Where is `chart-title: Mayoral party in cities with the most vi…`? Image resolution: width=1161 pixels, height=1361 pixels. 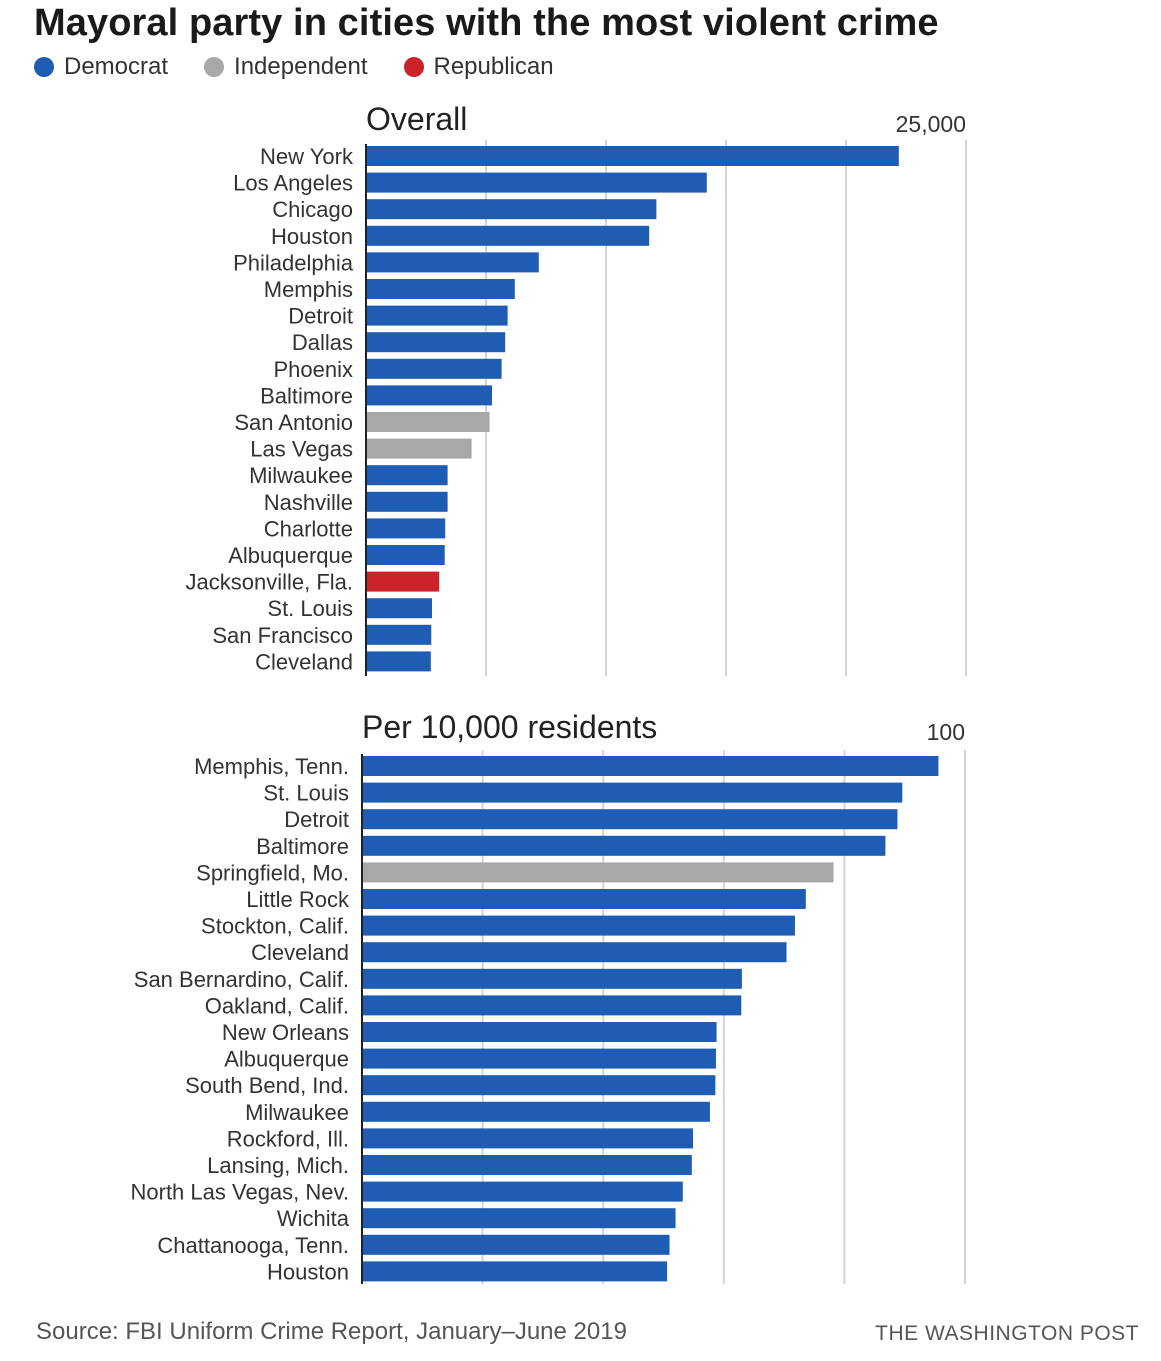 chart-title: Mayoral party in cities with the most vi… is located at coordinates (486, 23).